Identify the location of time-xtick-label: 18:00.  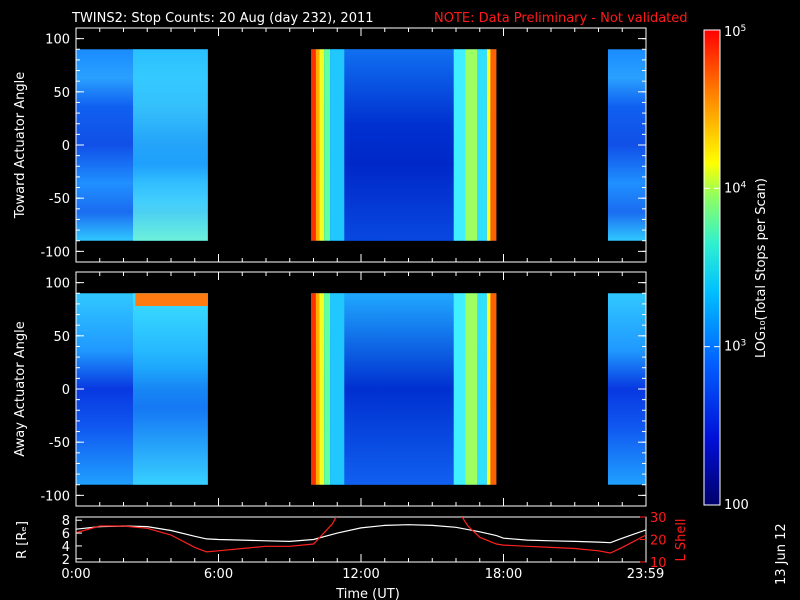
(503, 574).